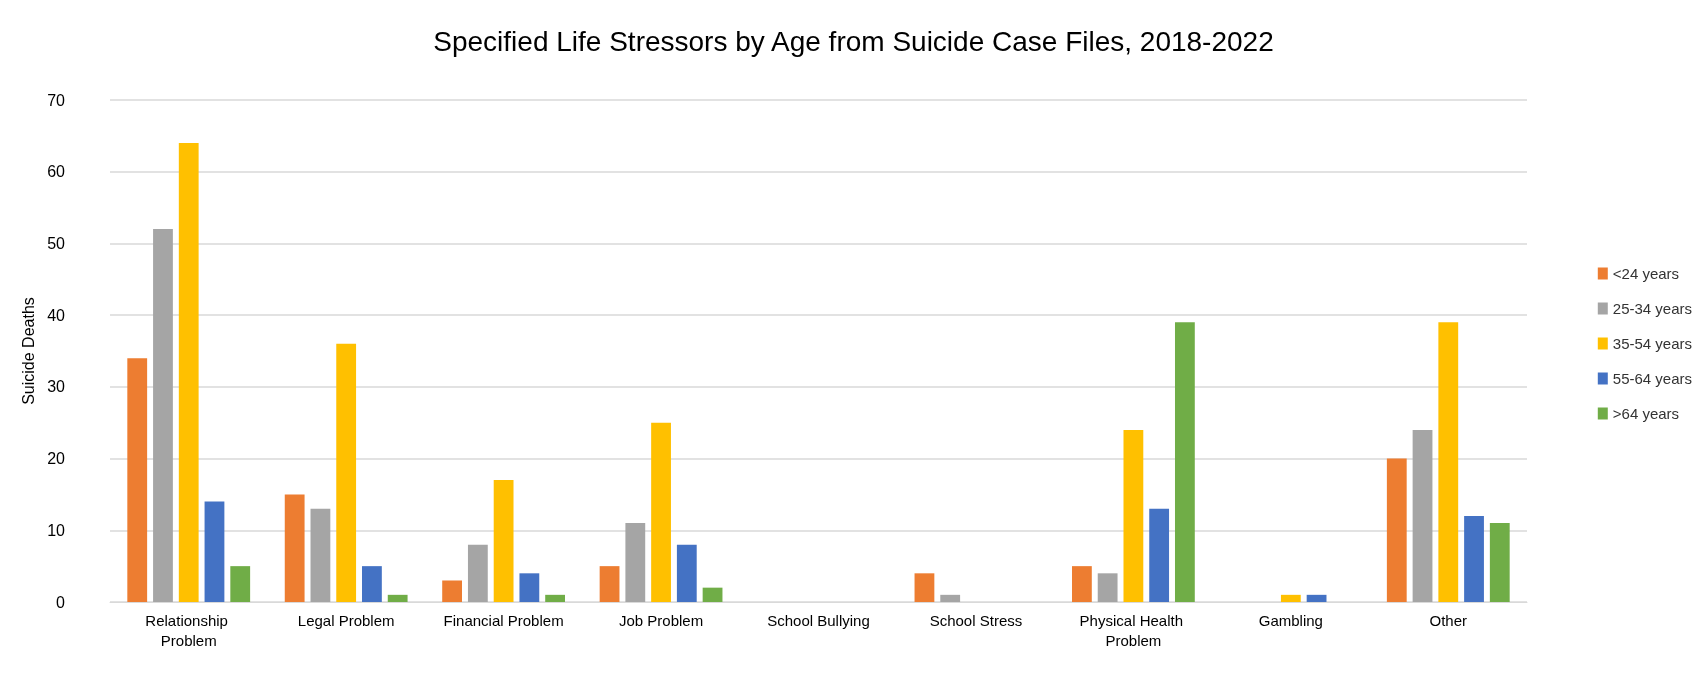 The width and height of the screenshot is (1707, 687). I want to click on x-tick-label: Relationship Problem, so click(189, 630).